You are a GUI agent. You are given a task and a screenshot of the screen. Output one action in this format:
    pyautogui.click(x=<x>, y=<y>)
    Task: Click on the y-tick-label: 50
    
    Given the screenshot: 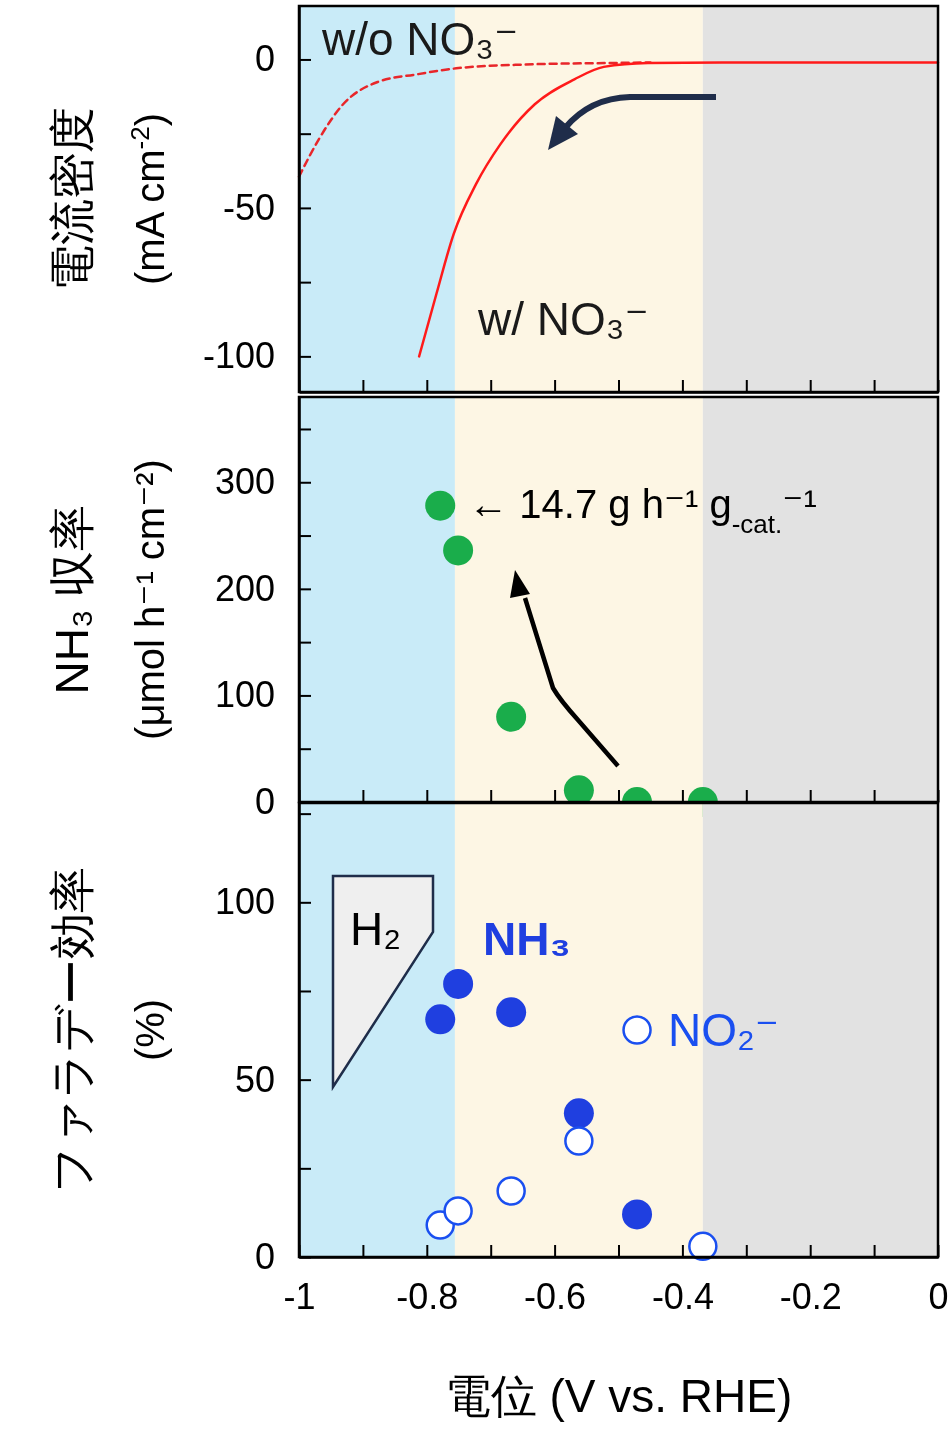 What is the action you would take?
    pyautogui.click(x=254, y=1079)
    